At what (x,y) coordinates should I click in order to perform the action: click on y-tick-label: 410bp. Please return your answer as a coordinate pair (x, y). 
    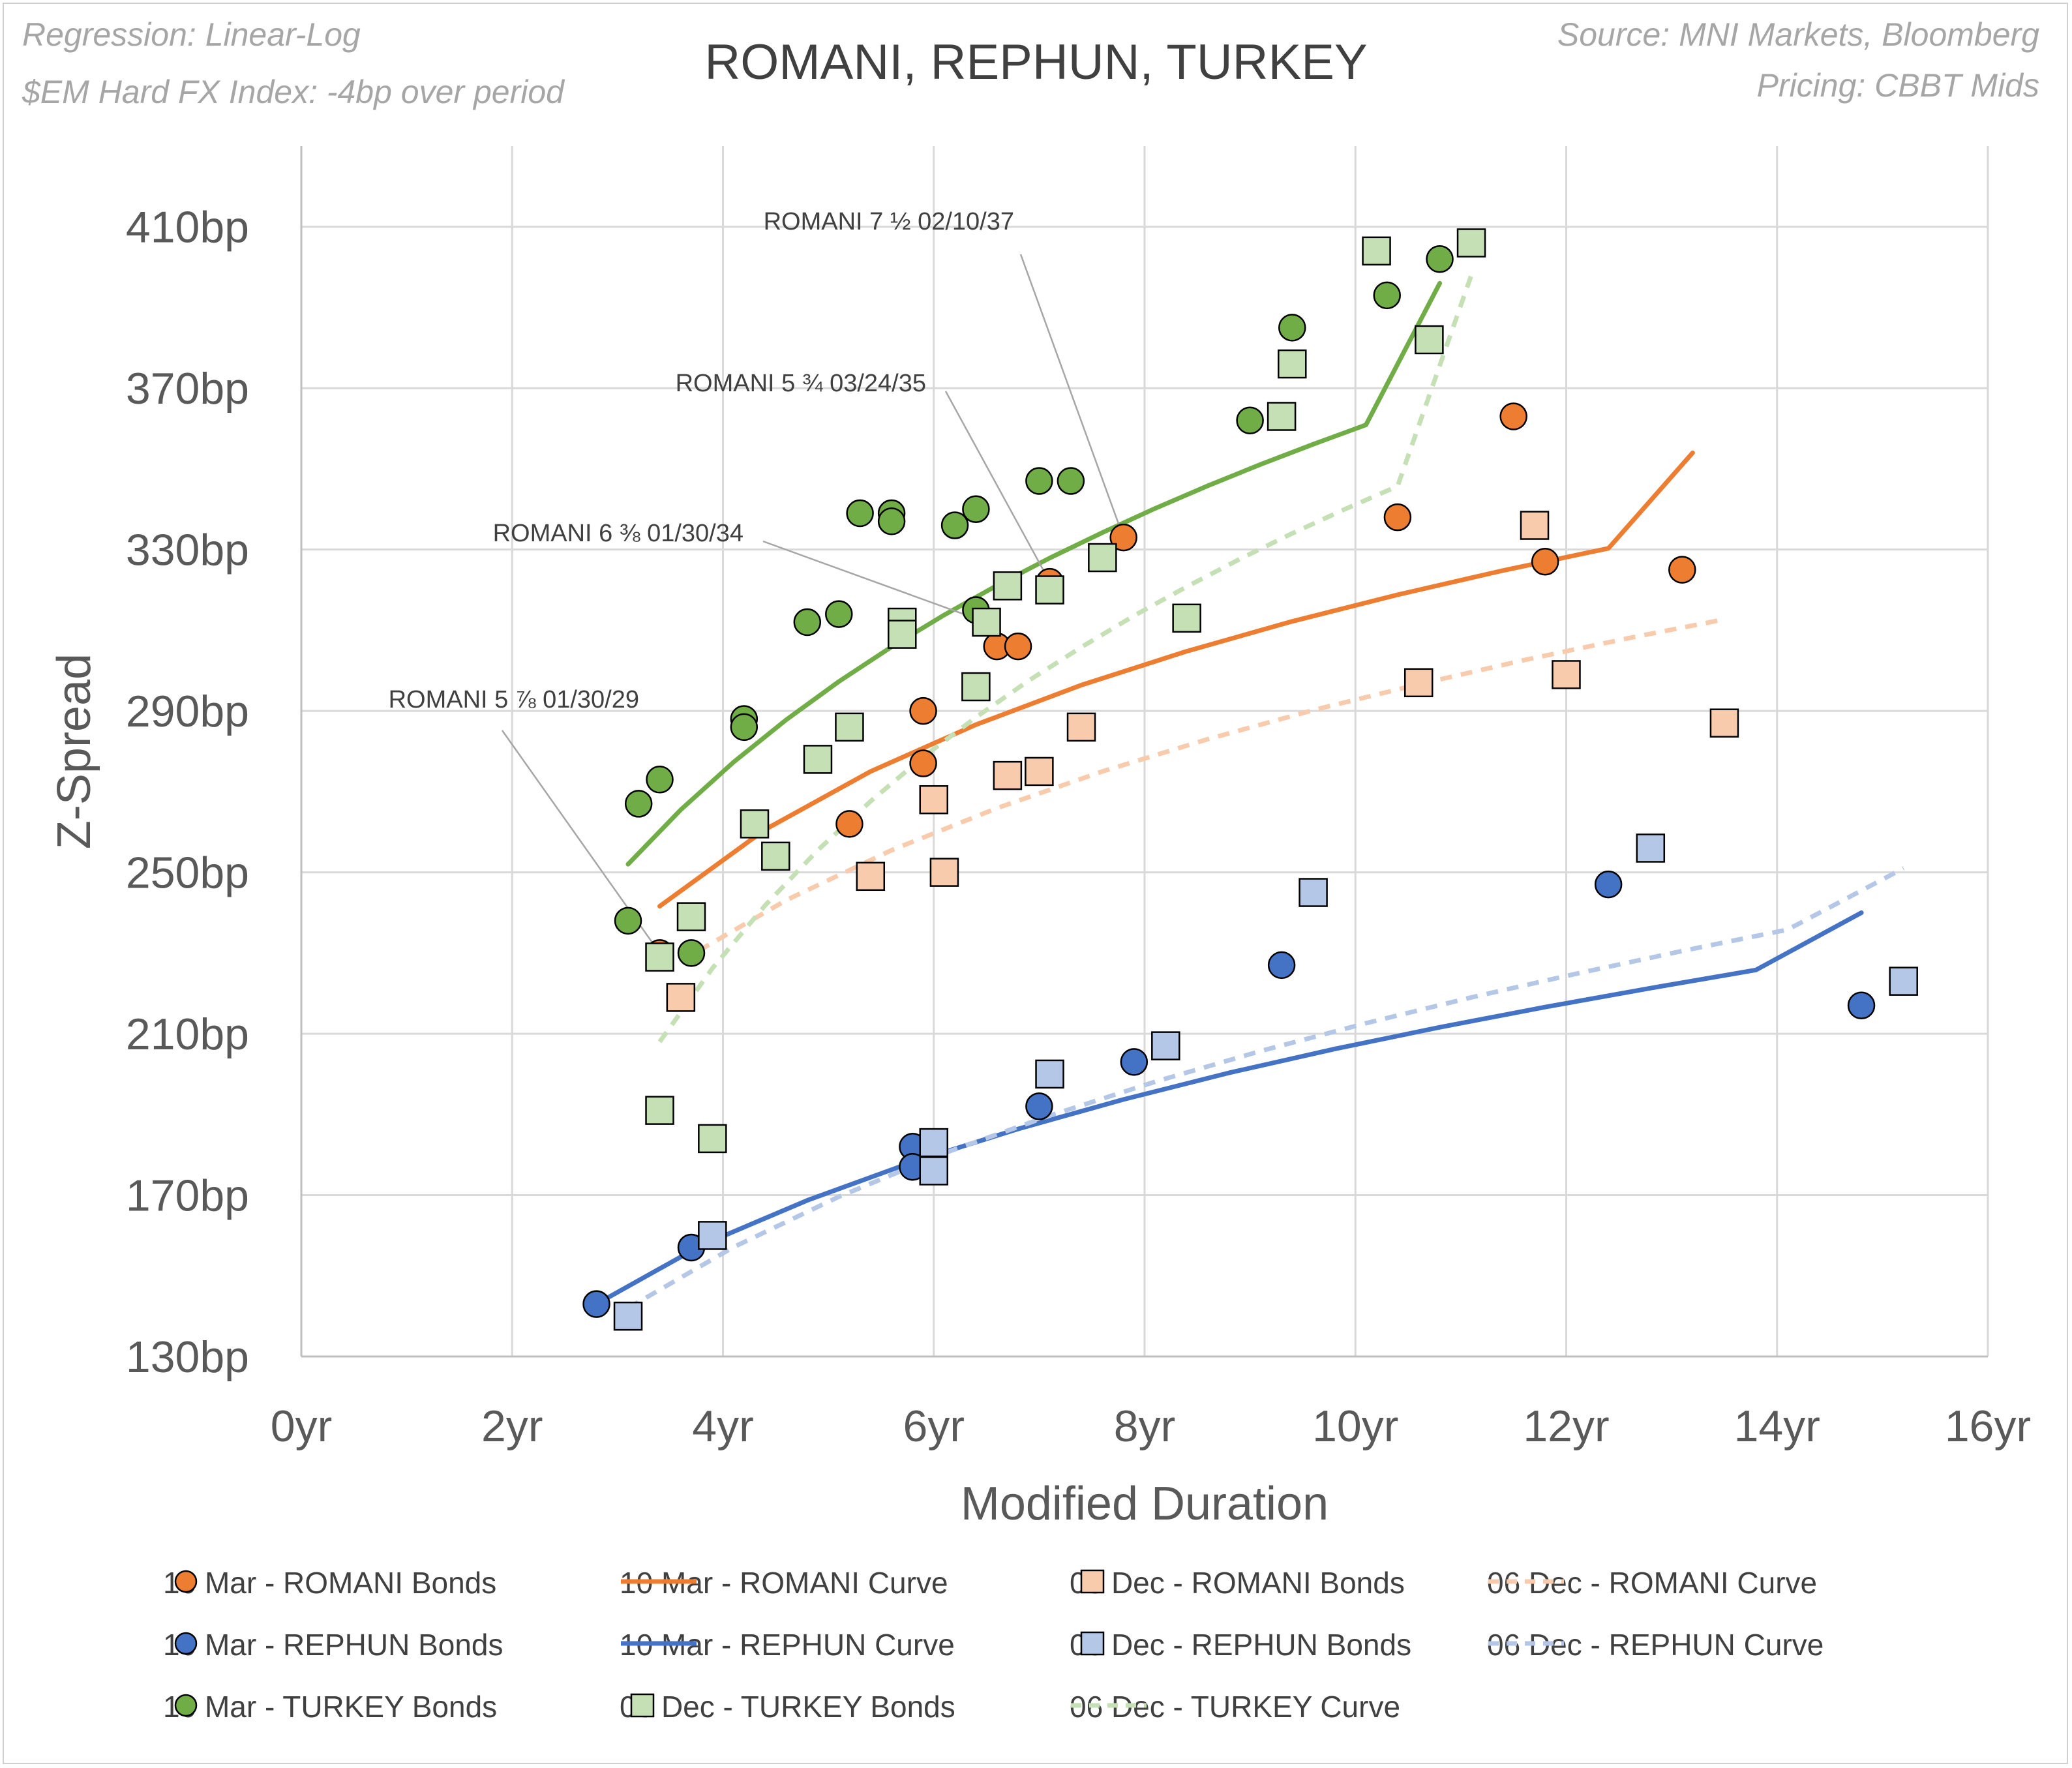
    Looking at the image, I should click on (187, 228).